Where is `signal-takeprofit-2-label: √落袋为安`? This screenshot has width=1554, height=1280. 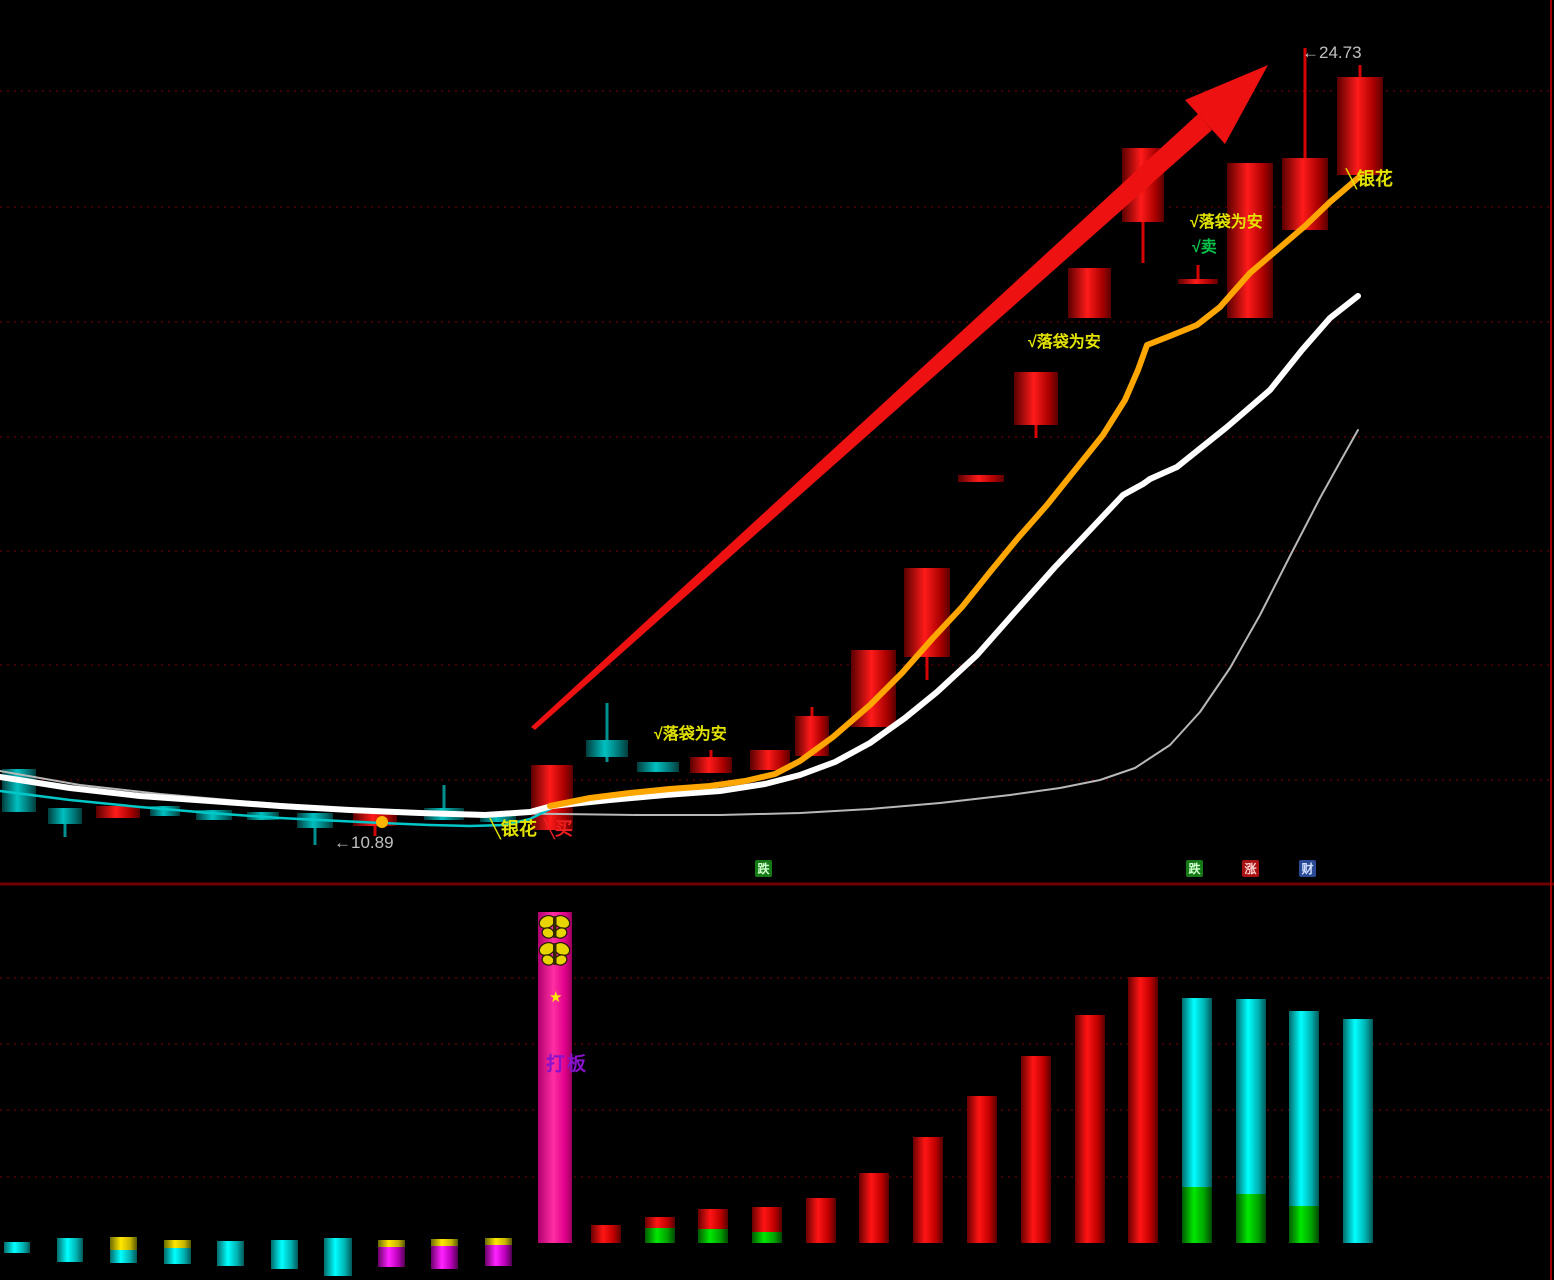
signal-takeprofit-2-label: √落袋为安 is located at coordinates (1064, 342).